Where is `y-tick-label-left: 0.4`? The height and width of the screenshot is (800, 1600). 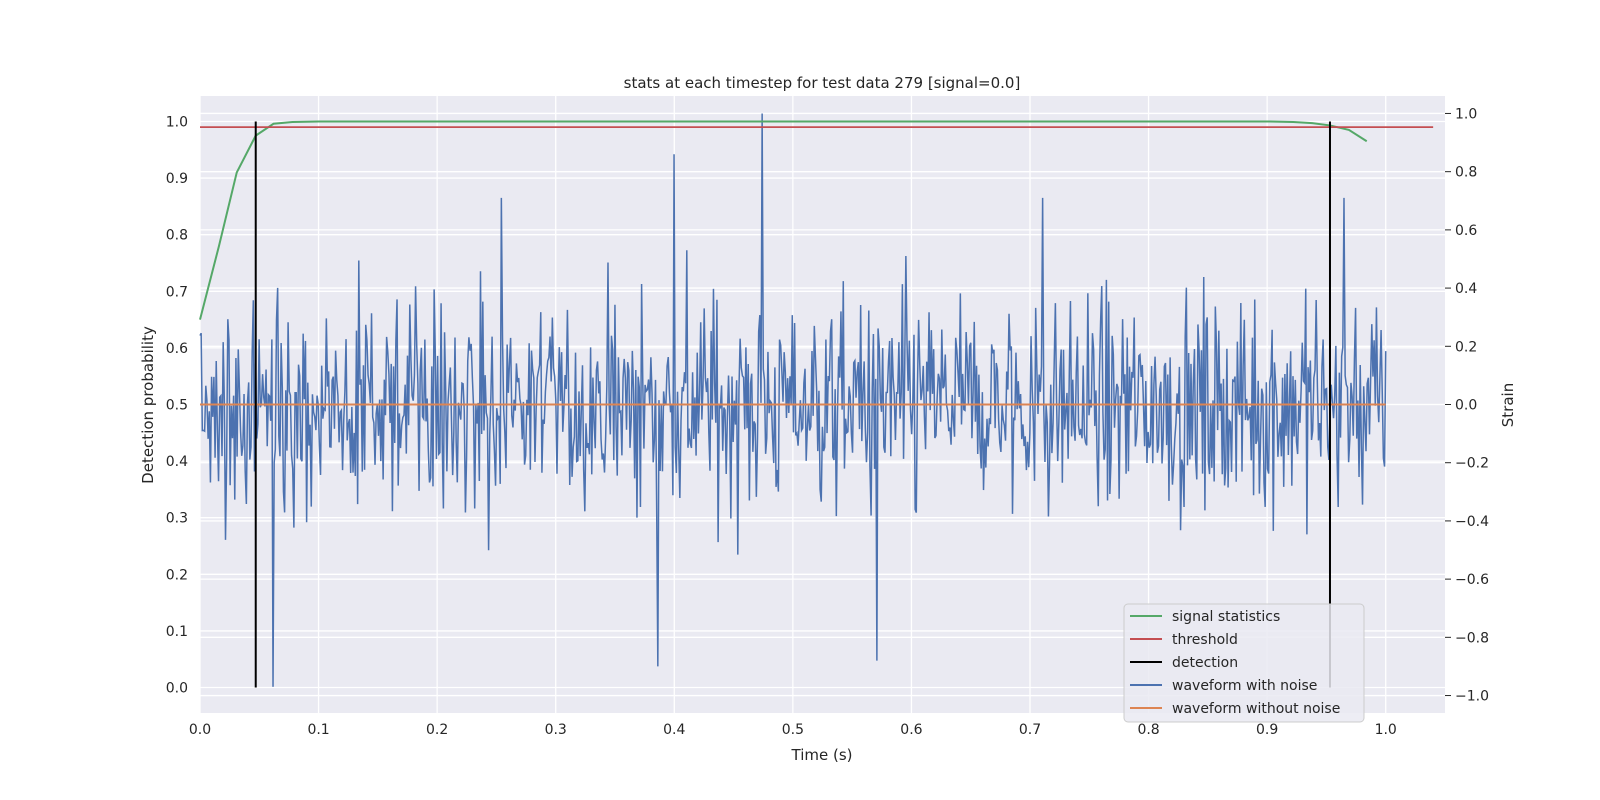
y-tick-label-left: 0.4 is located at coordinates (177, 462).